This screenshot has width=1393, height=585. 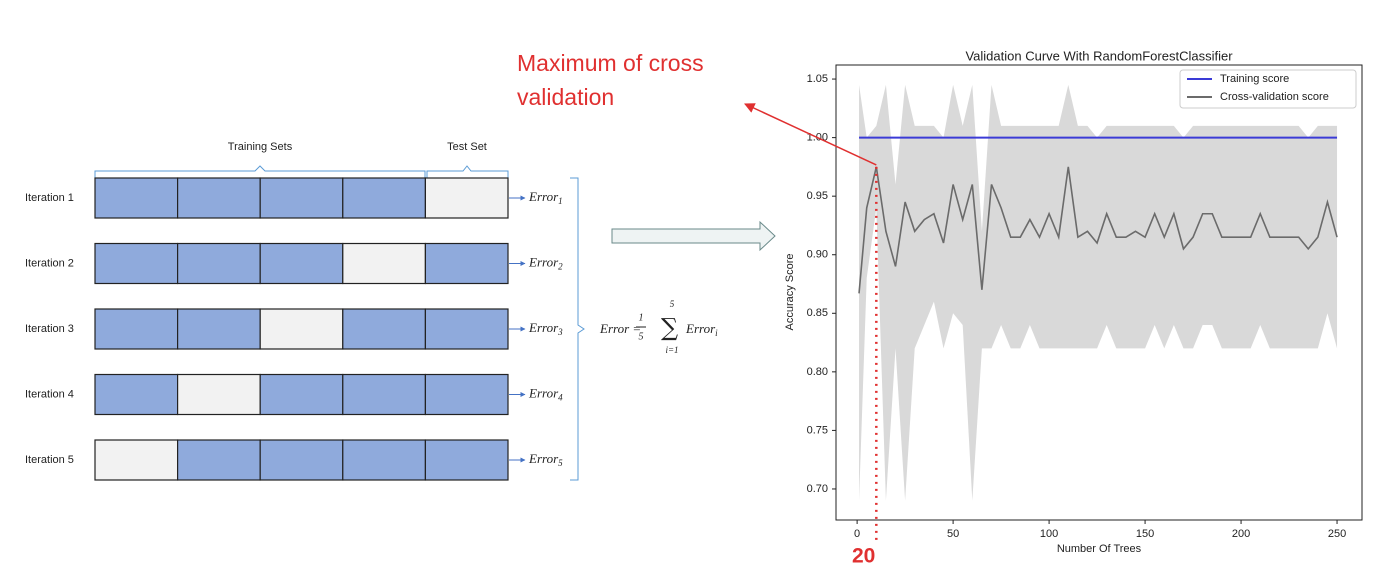 I want to click on error-label: Error5, so click(x=545, y=459).